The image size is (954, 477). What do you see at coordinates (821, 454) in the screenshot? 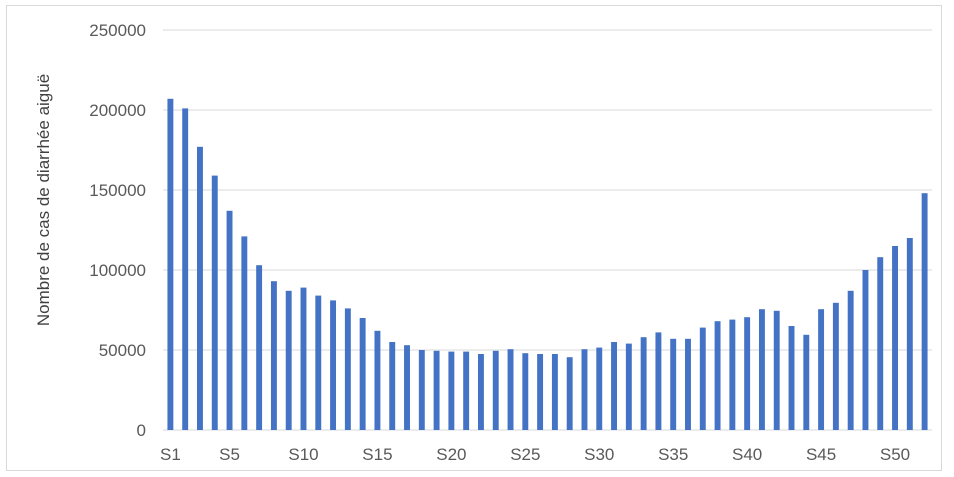
I see `x-tick-label: S45` at bounding box center [821, 454].